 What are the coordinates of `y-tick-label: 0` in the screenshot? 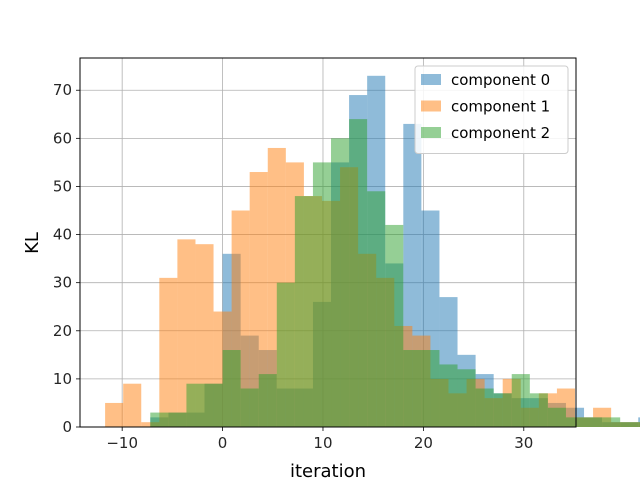 It's located at (67, 427).